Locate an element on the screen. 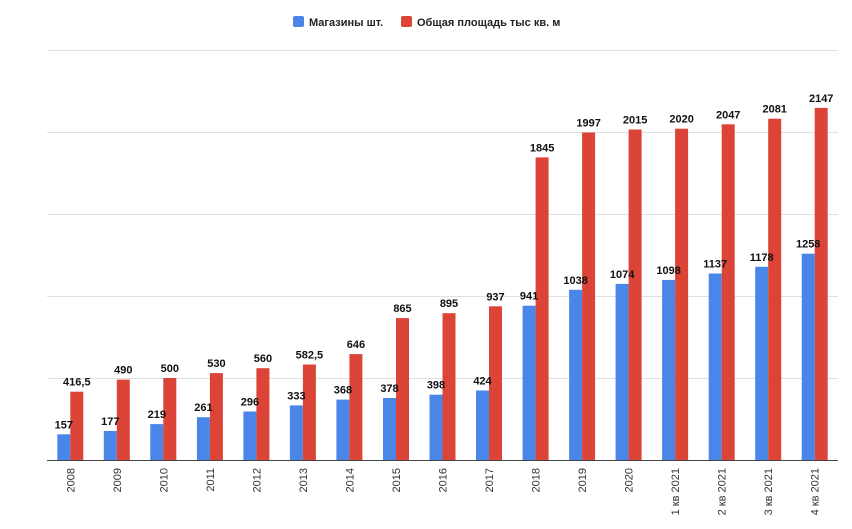 This screenshot has width=852, height=529. x-tick-label-2: 2010 is located at coordinates (164, 480).